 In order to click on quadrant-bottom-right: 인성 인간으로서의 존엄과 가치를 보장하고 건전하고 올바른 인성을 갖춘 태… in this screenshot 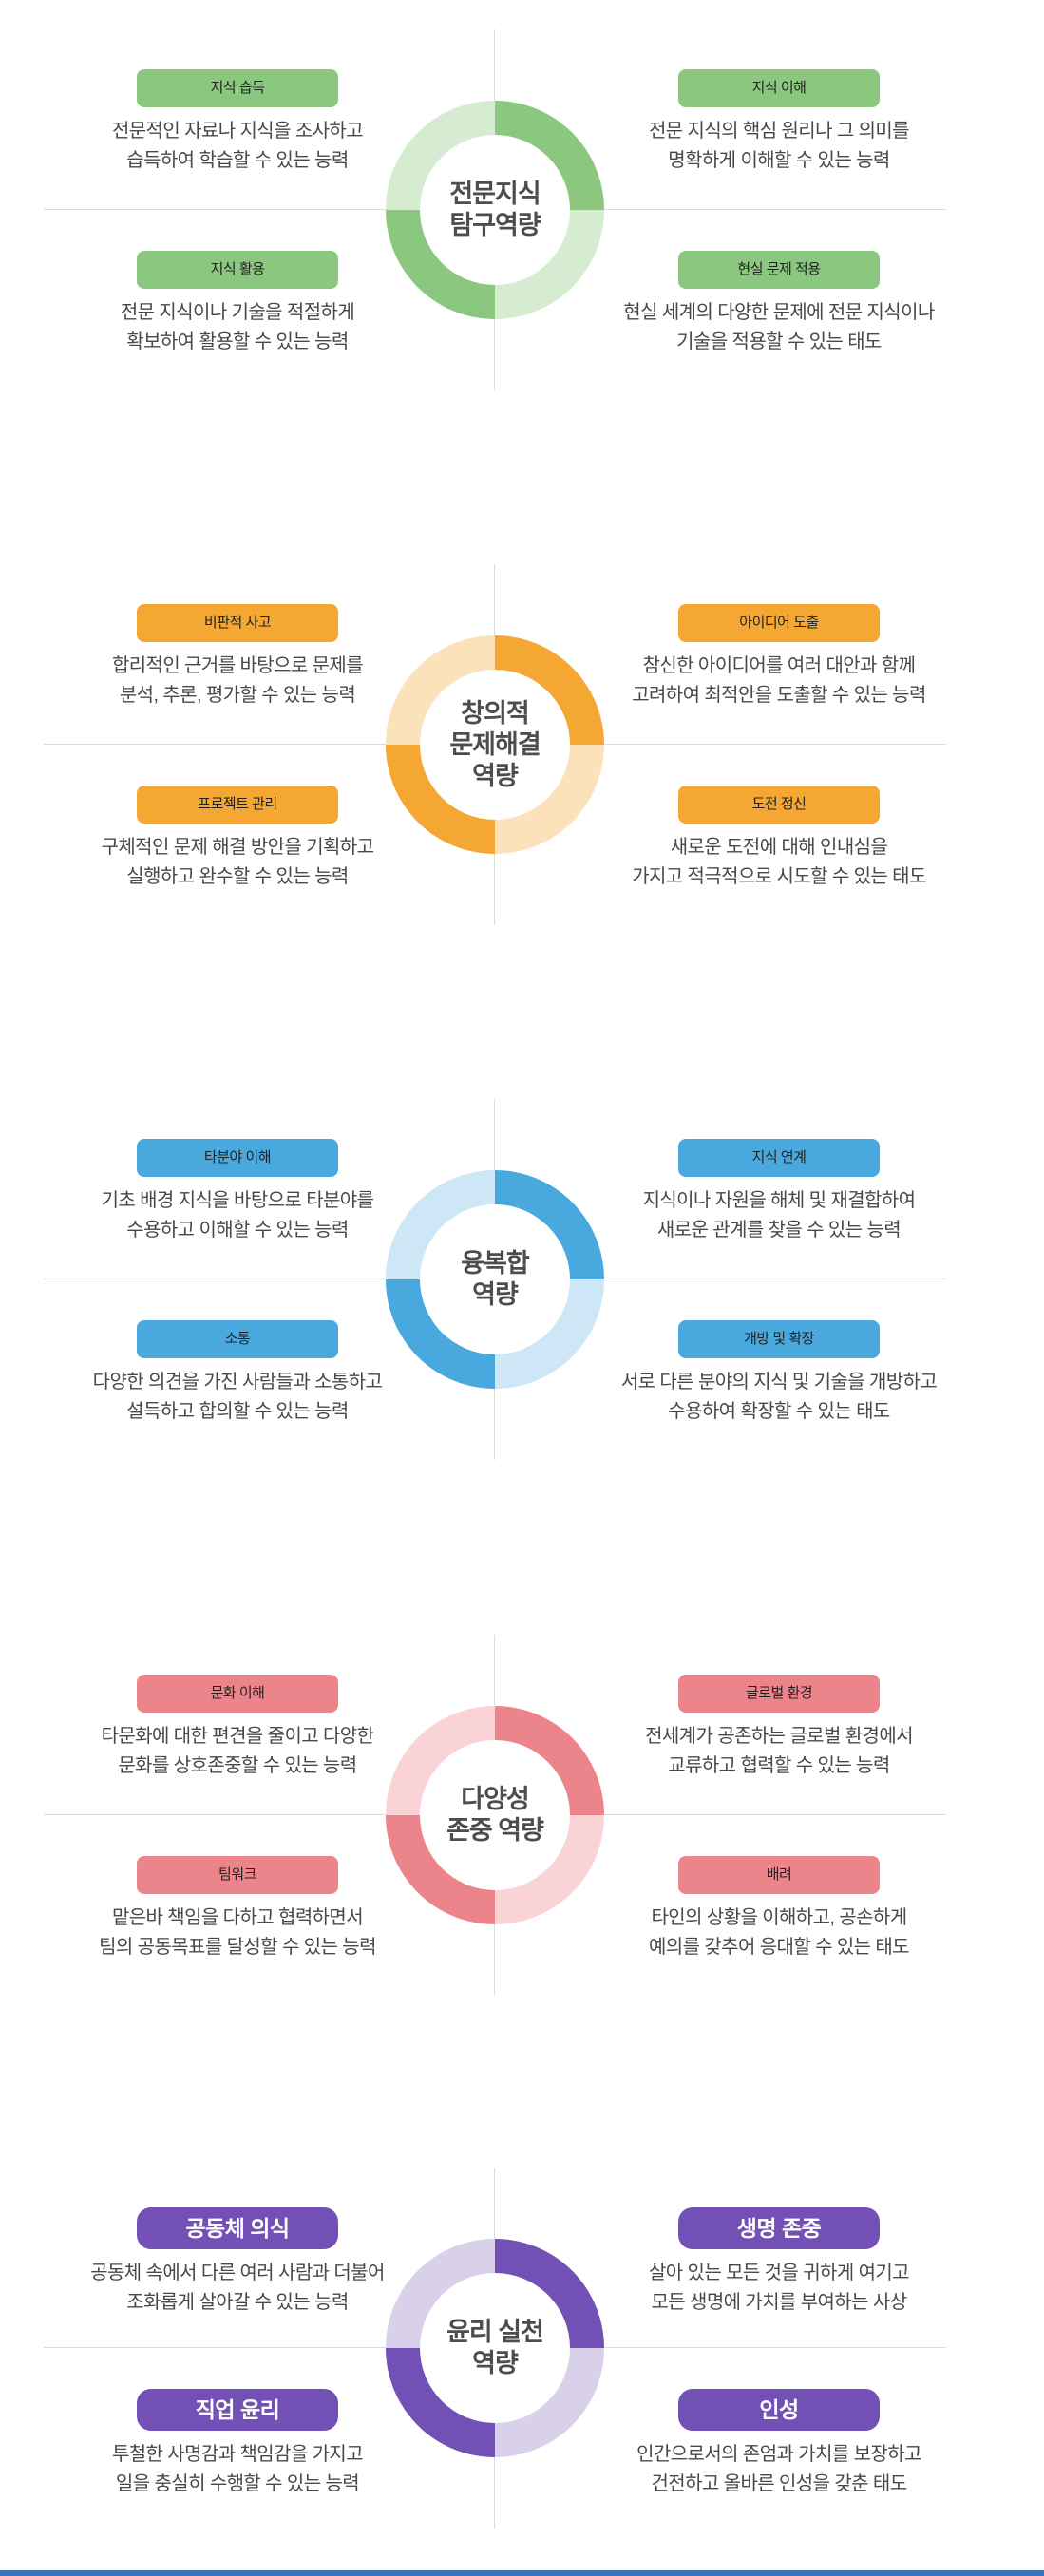, I will do `click(778, 2444)`.